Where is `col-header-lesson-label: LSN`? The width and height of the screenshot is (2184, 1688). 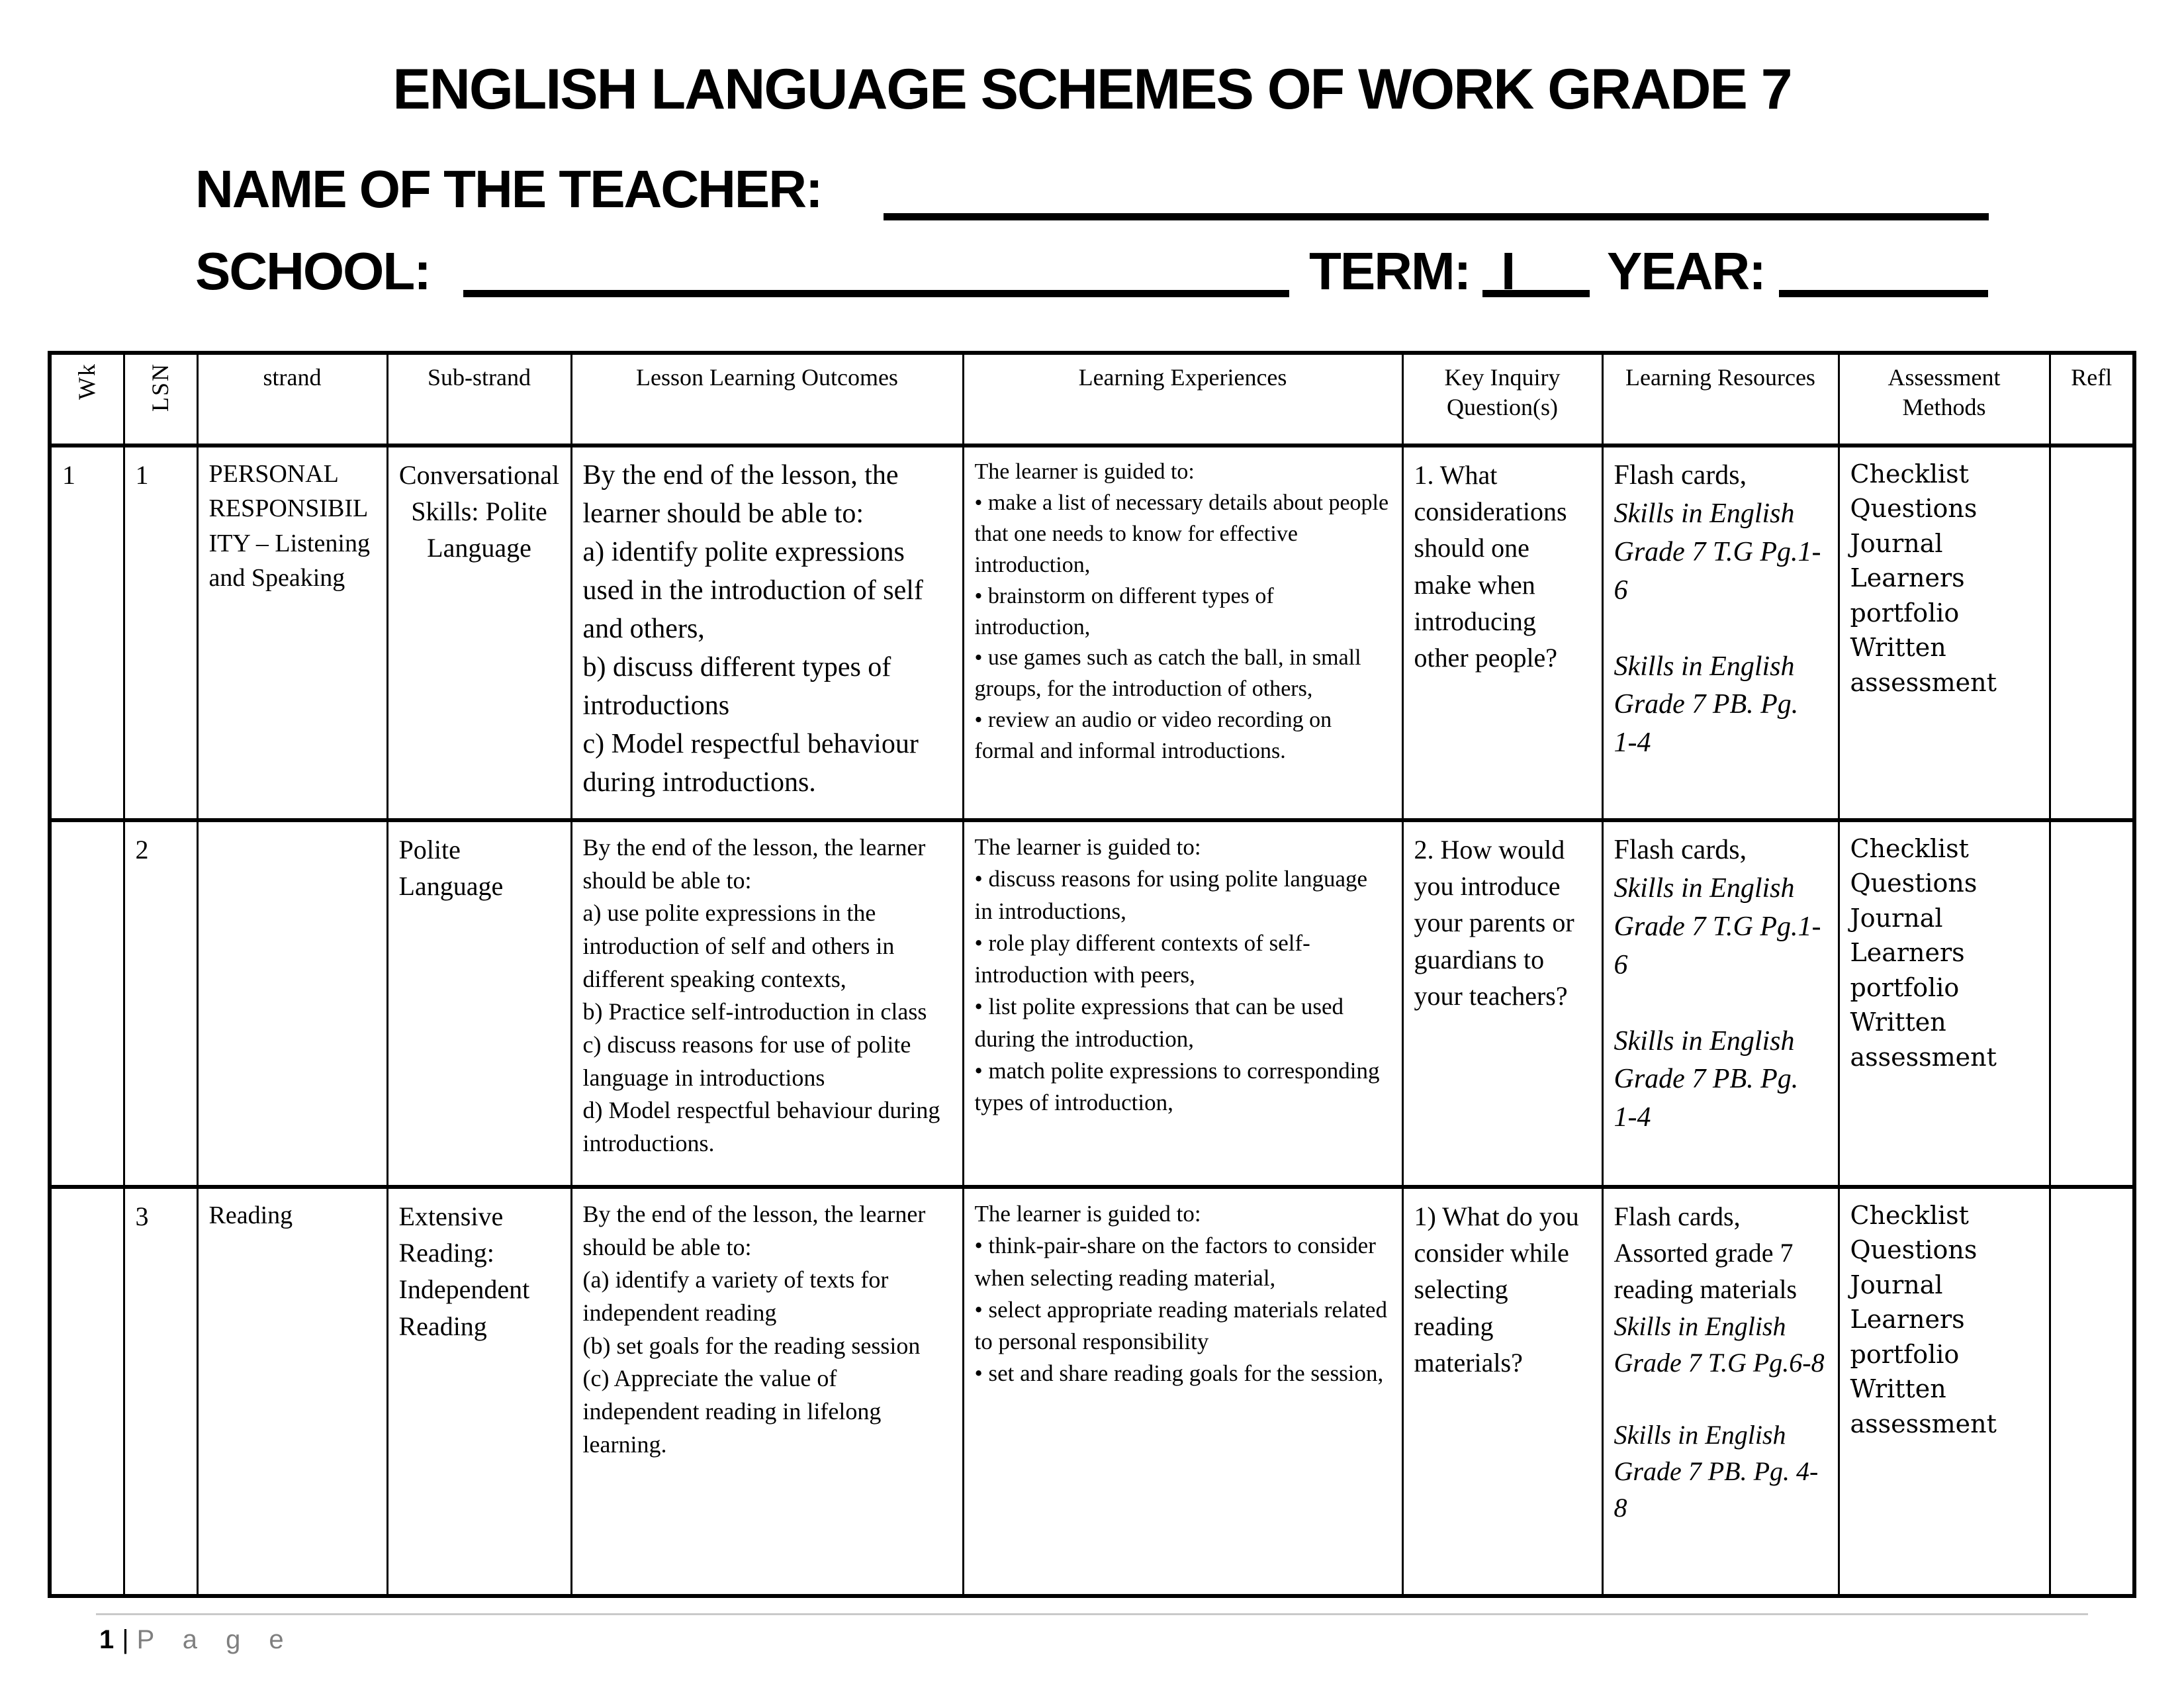
col-header-lesson-label: LSN is located at coordinates (160, 387).